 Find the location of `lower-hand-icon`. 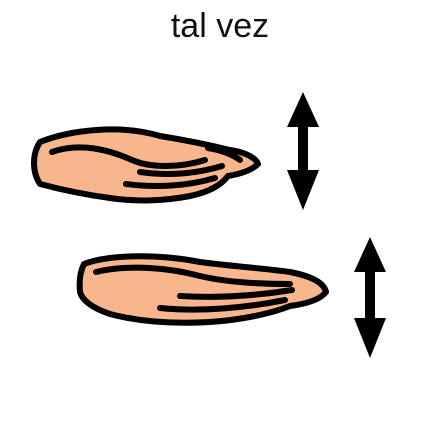

lower-hand-icon is located at coordinates (202, 289).